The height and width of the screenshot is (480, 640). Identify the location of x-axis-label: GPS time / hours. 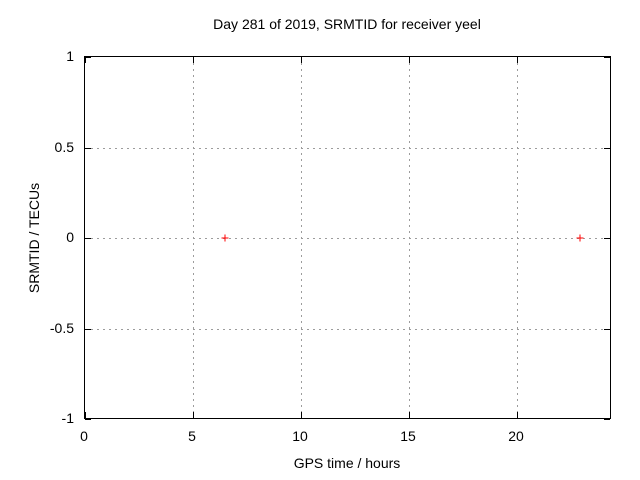
(347, 463).